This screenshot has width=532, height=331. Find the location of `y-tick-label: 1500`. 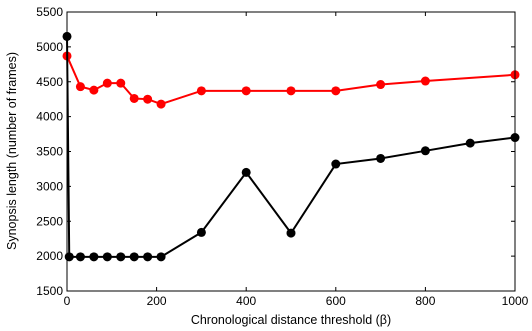

y-tick-label: 1500 is located at coordinates (49, 291).